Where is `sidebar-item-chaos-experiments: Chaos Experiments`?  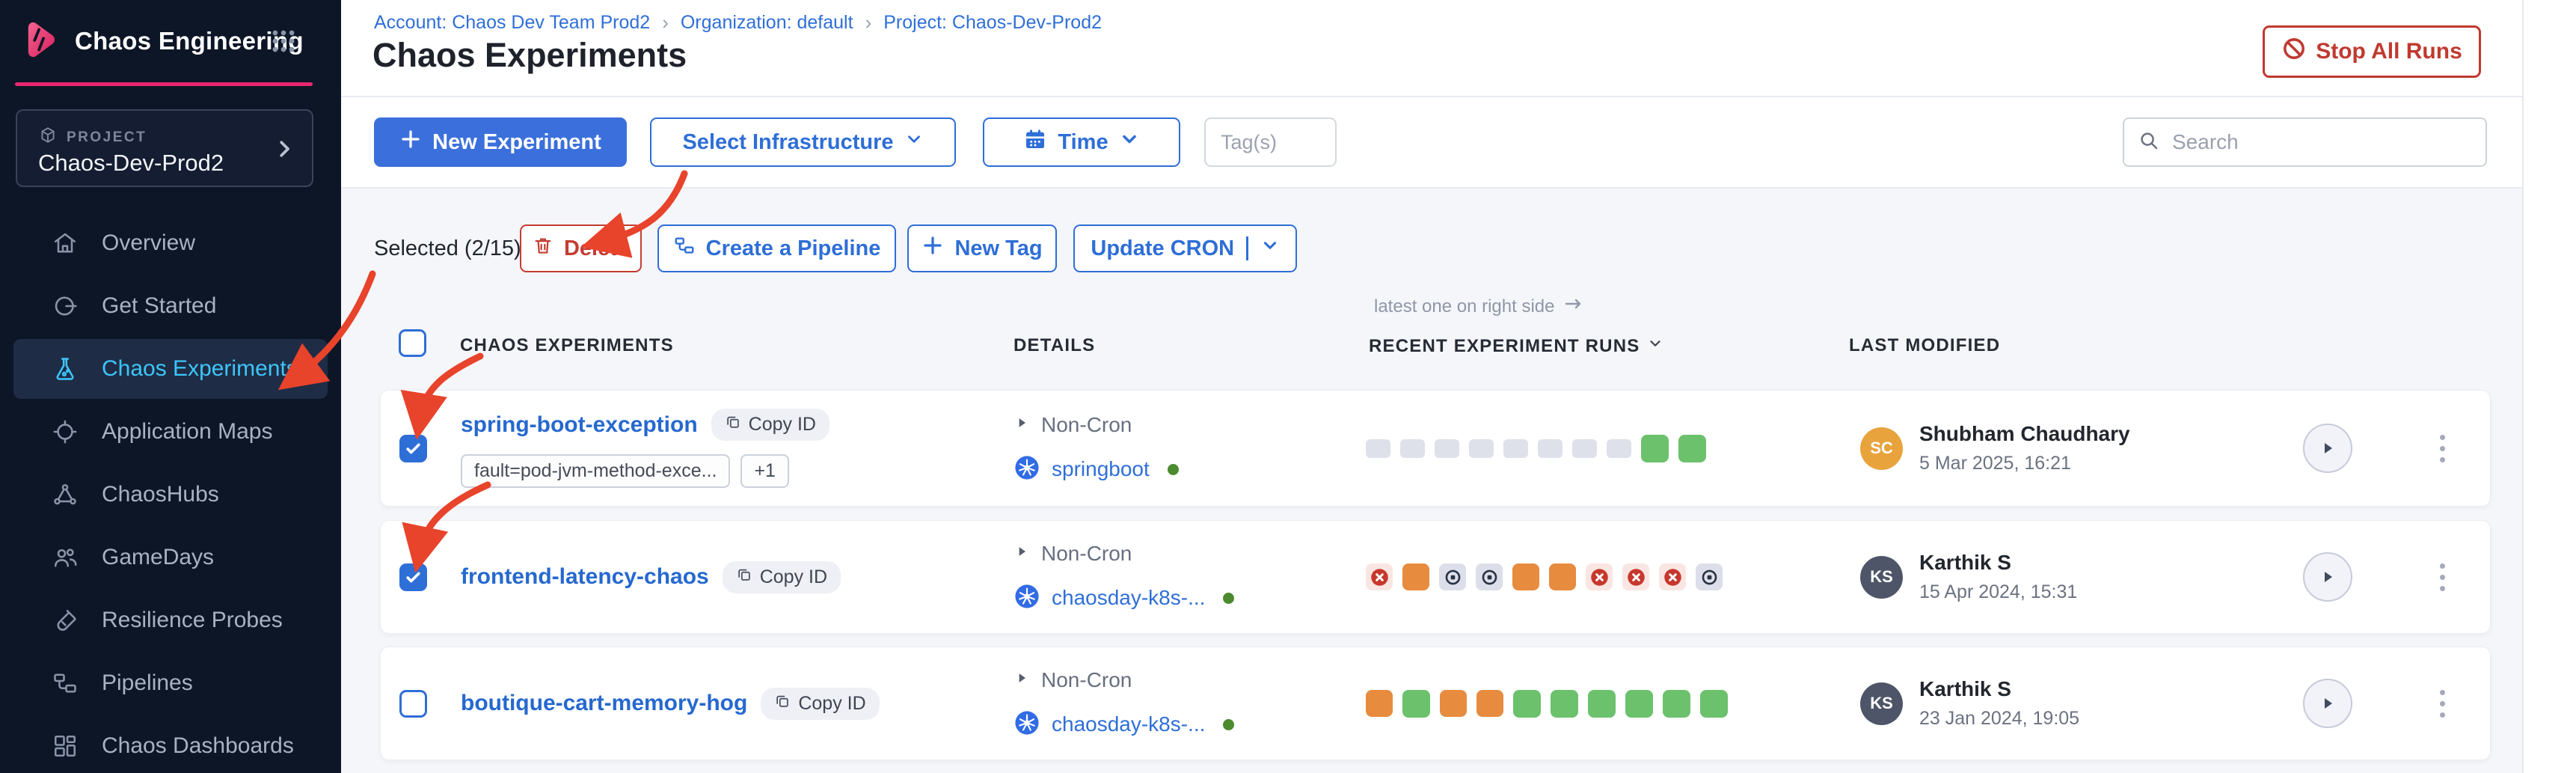
sidebar-item-chaos-experiments: Chaos Experiments is located at coordinates (170, 369).